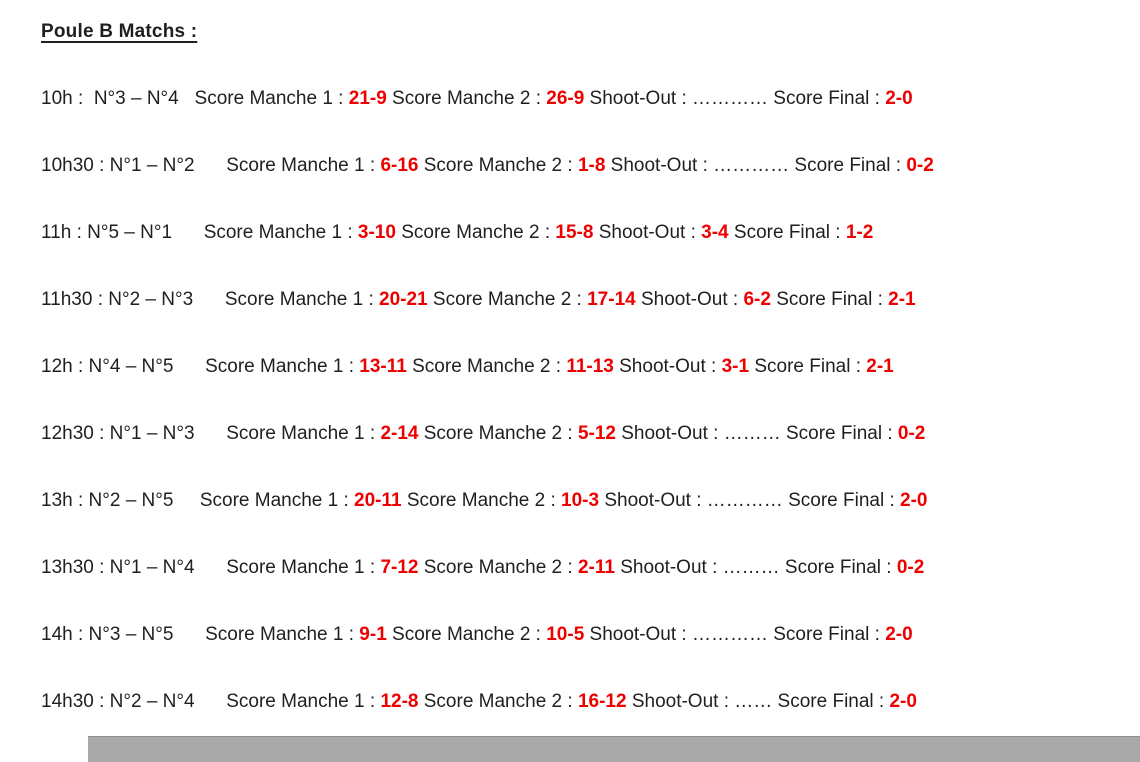  I want to click on score-value: 9-1, so click(373, 634).